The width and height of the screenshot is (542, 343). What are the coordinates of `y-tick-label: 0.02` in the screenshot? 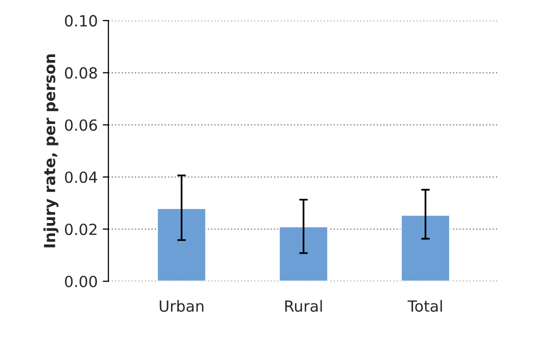 It's located at (80, 230).